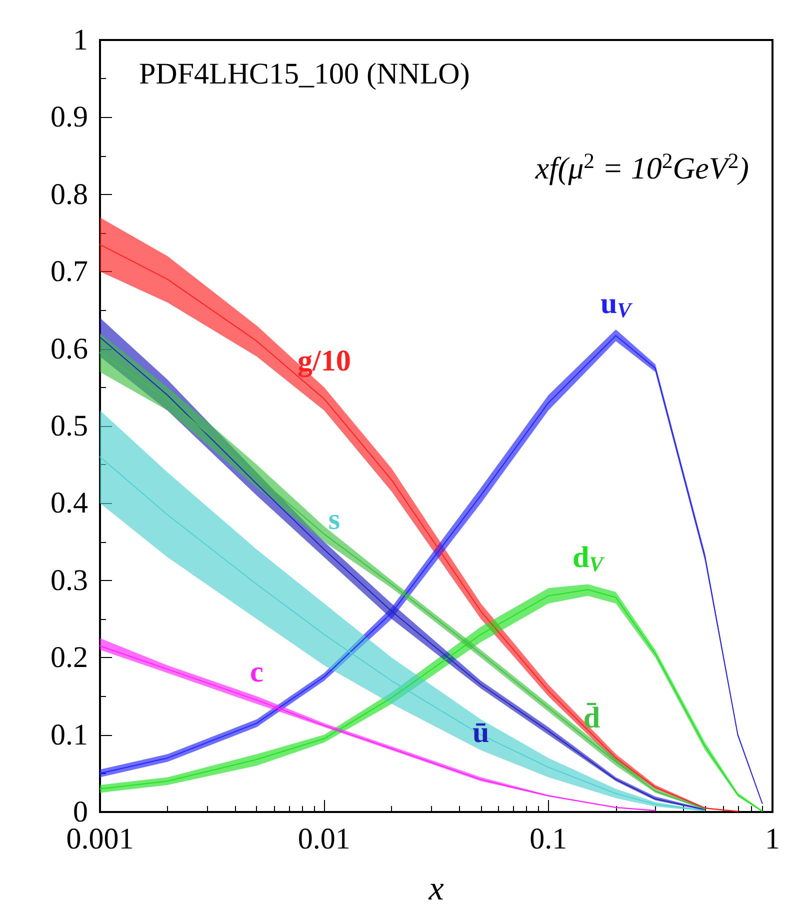  Describe the element at coordinates (69, 271) in the screenshot. I see `y-tick-label: 0.7` at that location.